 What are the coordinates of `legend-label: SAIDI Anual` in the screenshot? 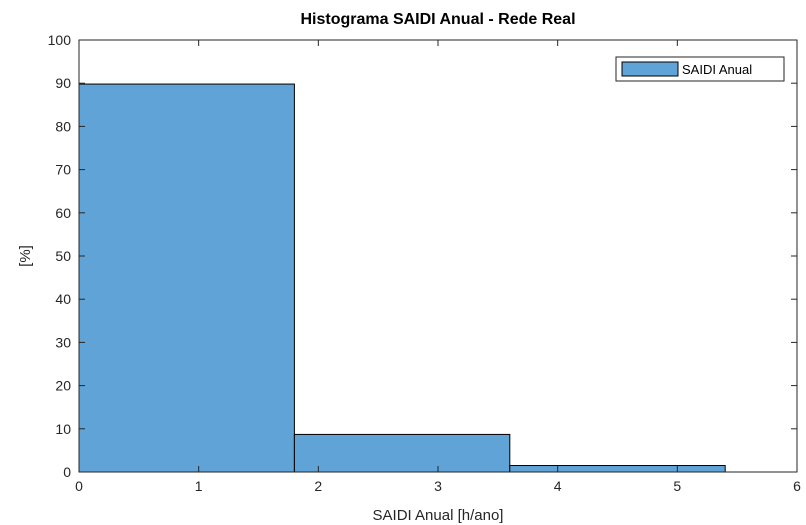 It's located at (717, 69).